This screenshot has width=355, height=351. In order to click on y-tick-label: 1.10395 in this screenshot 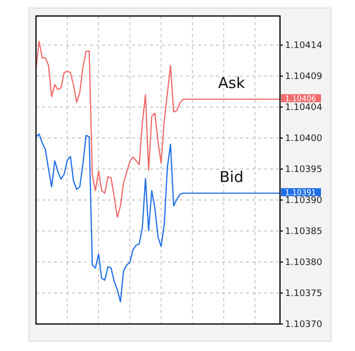, I will do `click(303, 170)`.